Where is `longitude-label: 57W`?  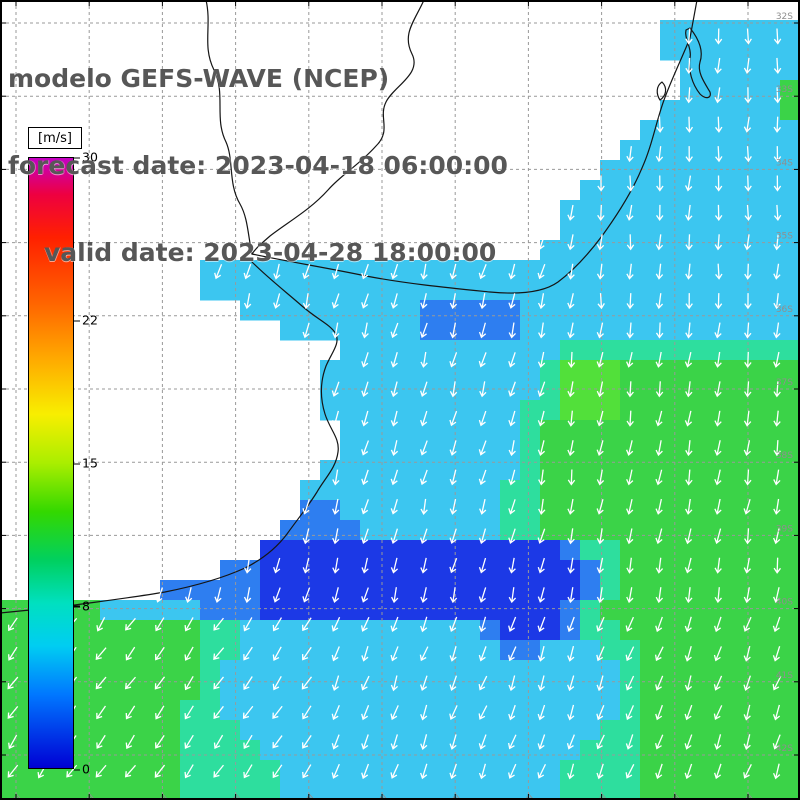 longitude-label: 57W is located at coordinates (161, 796).